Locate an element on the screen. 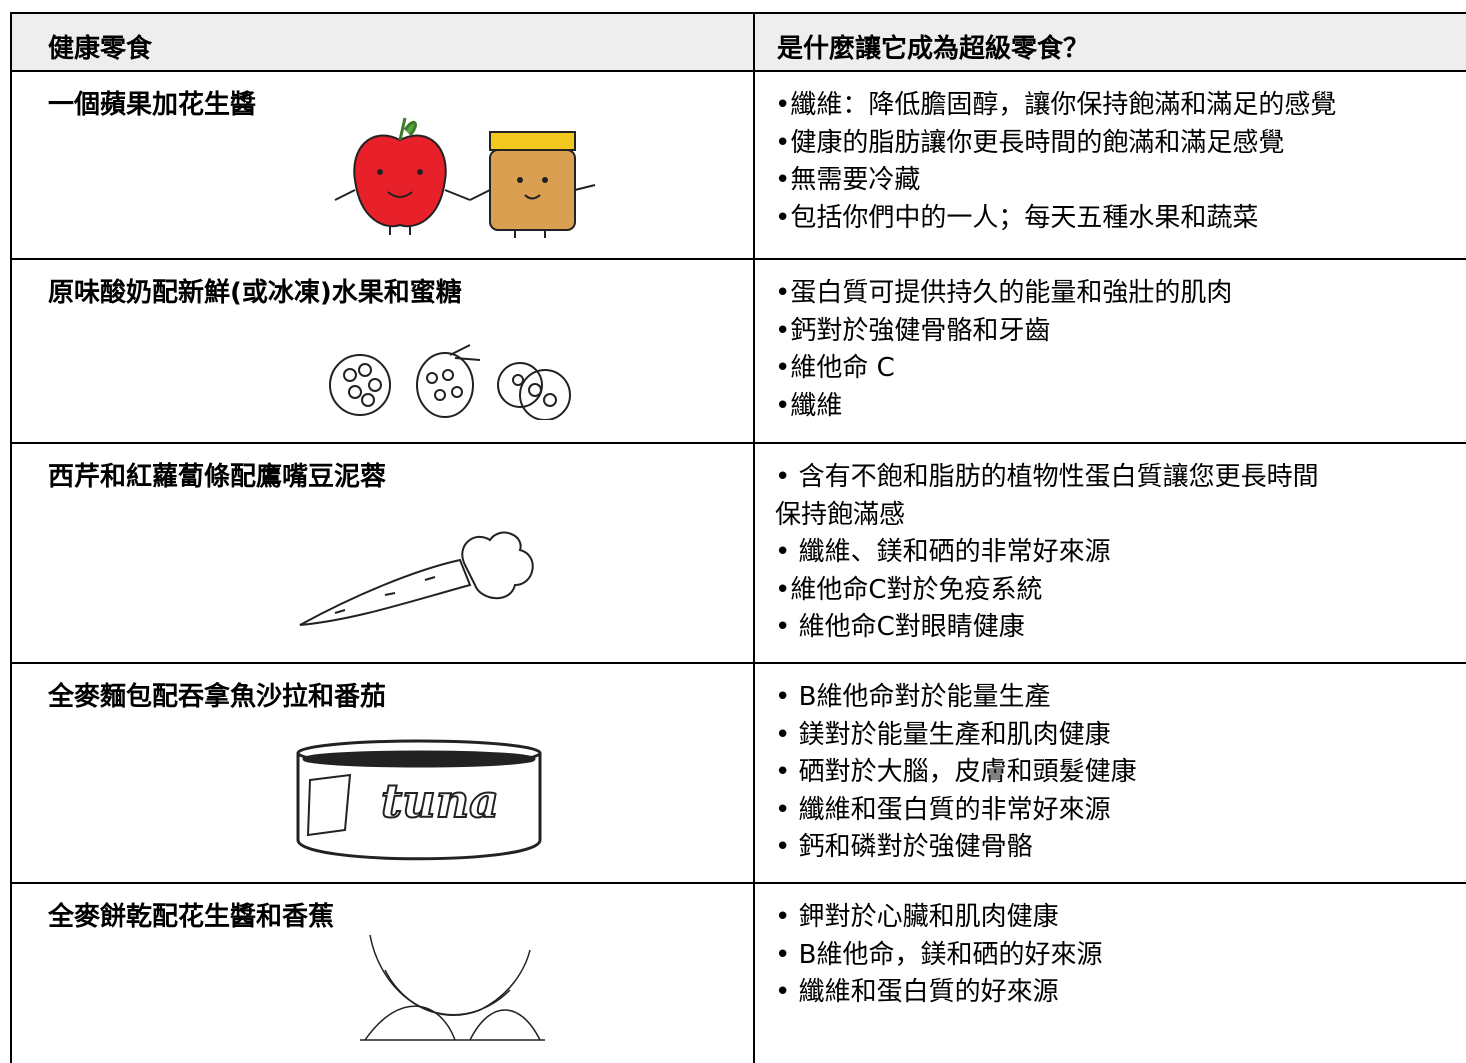 The image size is (1466, 1063). reason-line: • B維他命對於能量生產 is located at coordinates (913, 697).